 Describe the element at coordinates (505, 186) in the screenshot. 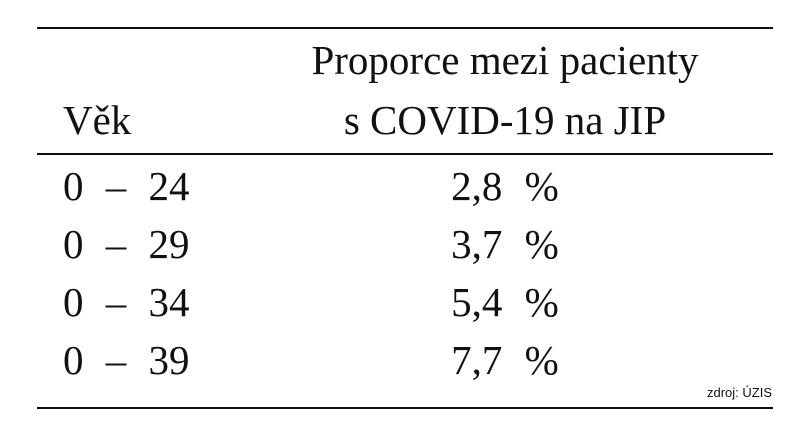

I see `proportion-cell: 2,8 %` at that location.